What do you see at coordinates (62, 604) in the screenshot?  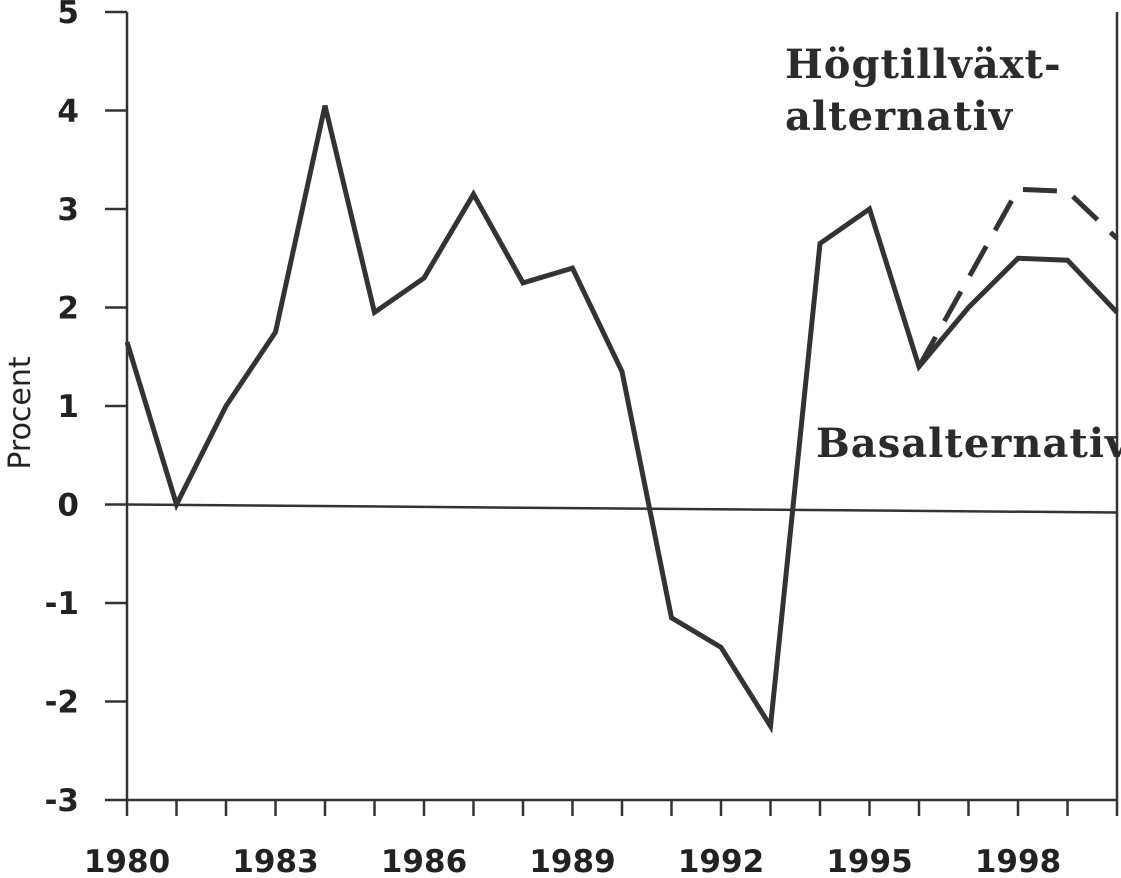 I see `y-tick-label: -1` at bounding box center [62, 604].